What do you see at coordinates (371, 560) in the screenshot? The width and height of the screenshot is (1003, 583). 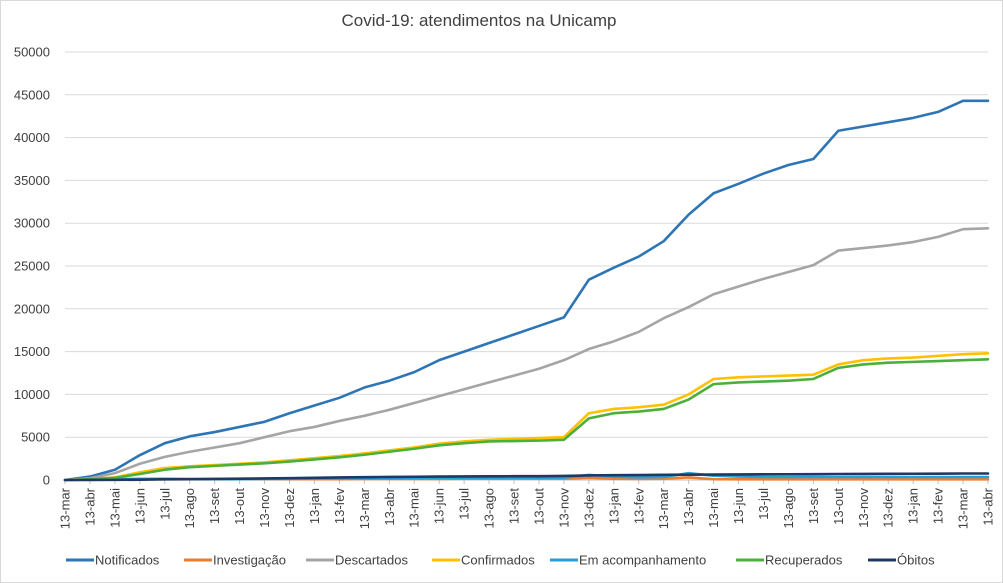 I see `legend-label-descartados: Descartados` at bounding box center [371, 560].